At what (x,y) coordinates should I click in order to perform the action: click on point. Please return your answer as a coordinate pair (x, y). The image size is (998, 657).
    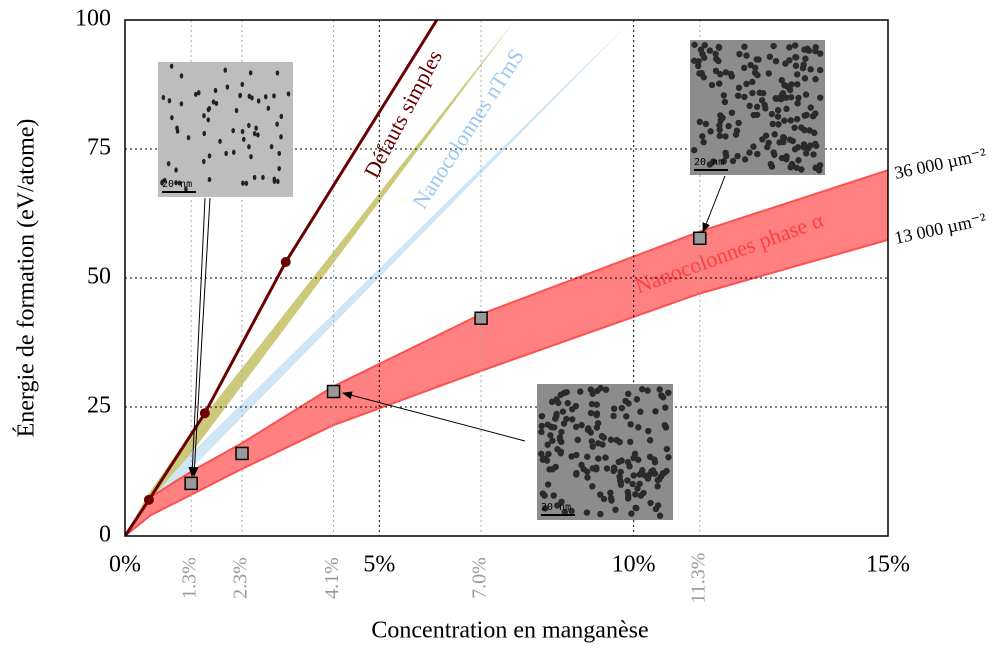
    Looking at the image, I should click on (700, 238).